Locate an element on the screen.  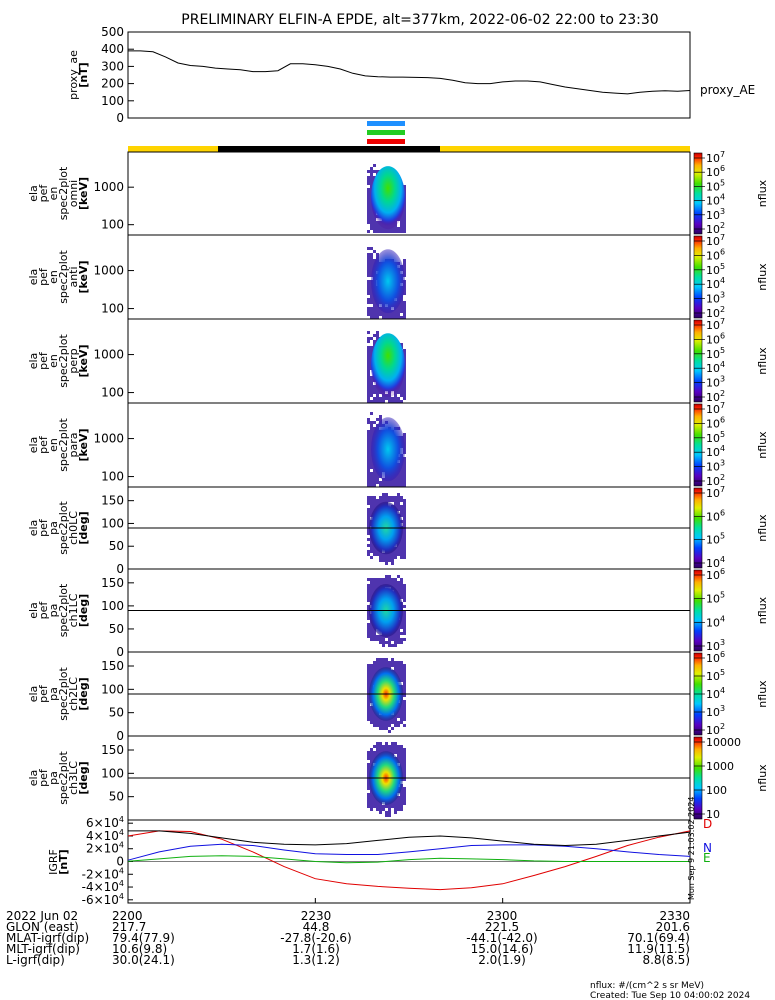
ytick-label: 0 is located at coordinates (120, 736).